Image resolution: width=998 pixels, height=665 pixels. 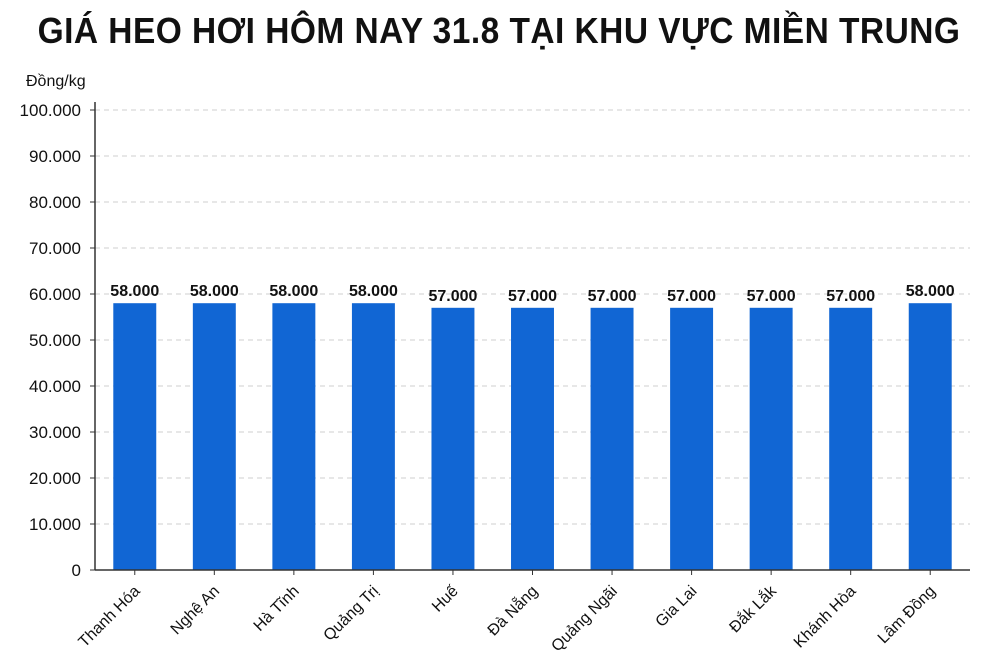 I want to click on y-tick-label: 20.000, so click(x=55, y=478).